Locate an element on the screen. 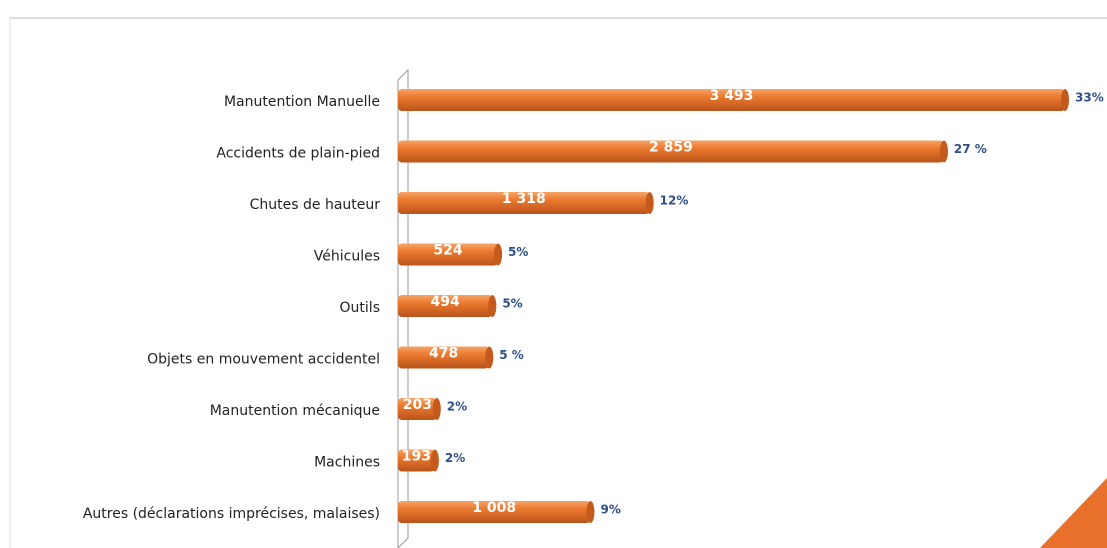  category-label: Accidents de plain-pied is located at coordinates (298, 154).